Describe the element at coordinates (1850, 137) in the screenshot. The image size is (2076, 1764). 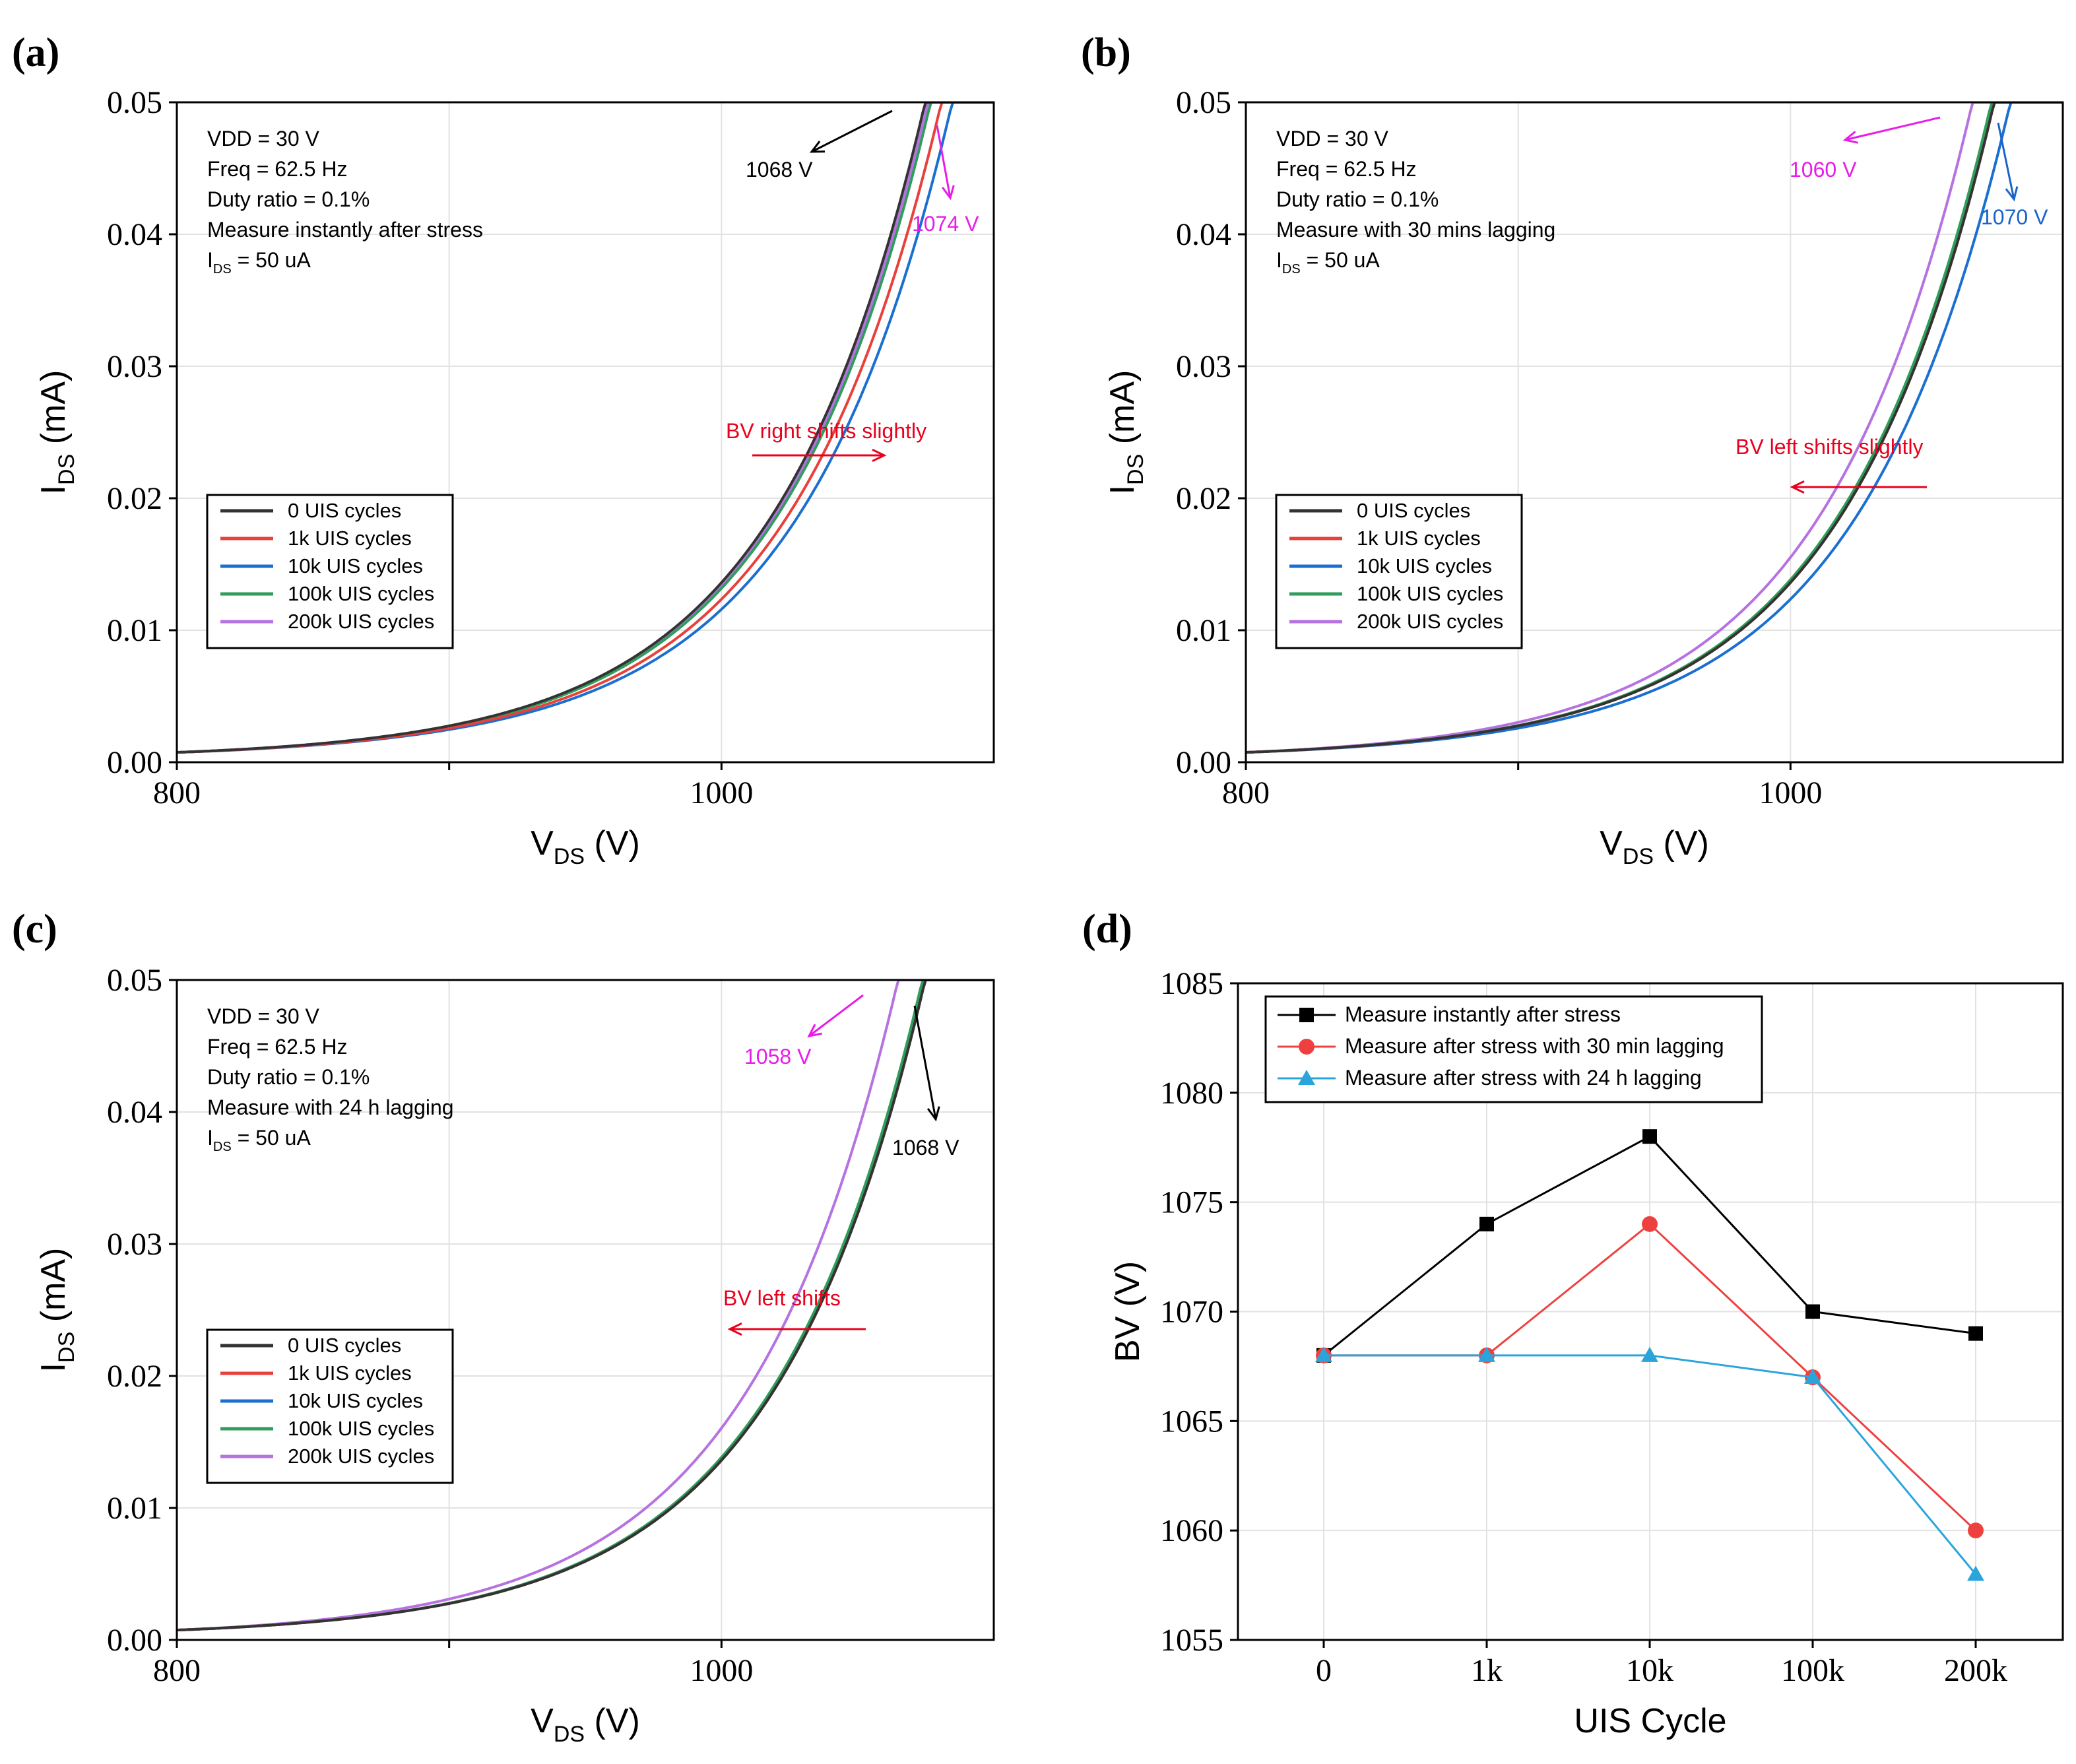
I see `annotation-arrow-1060v-head` at that location.